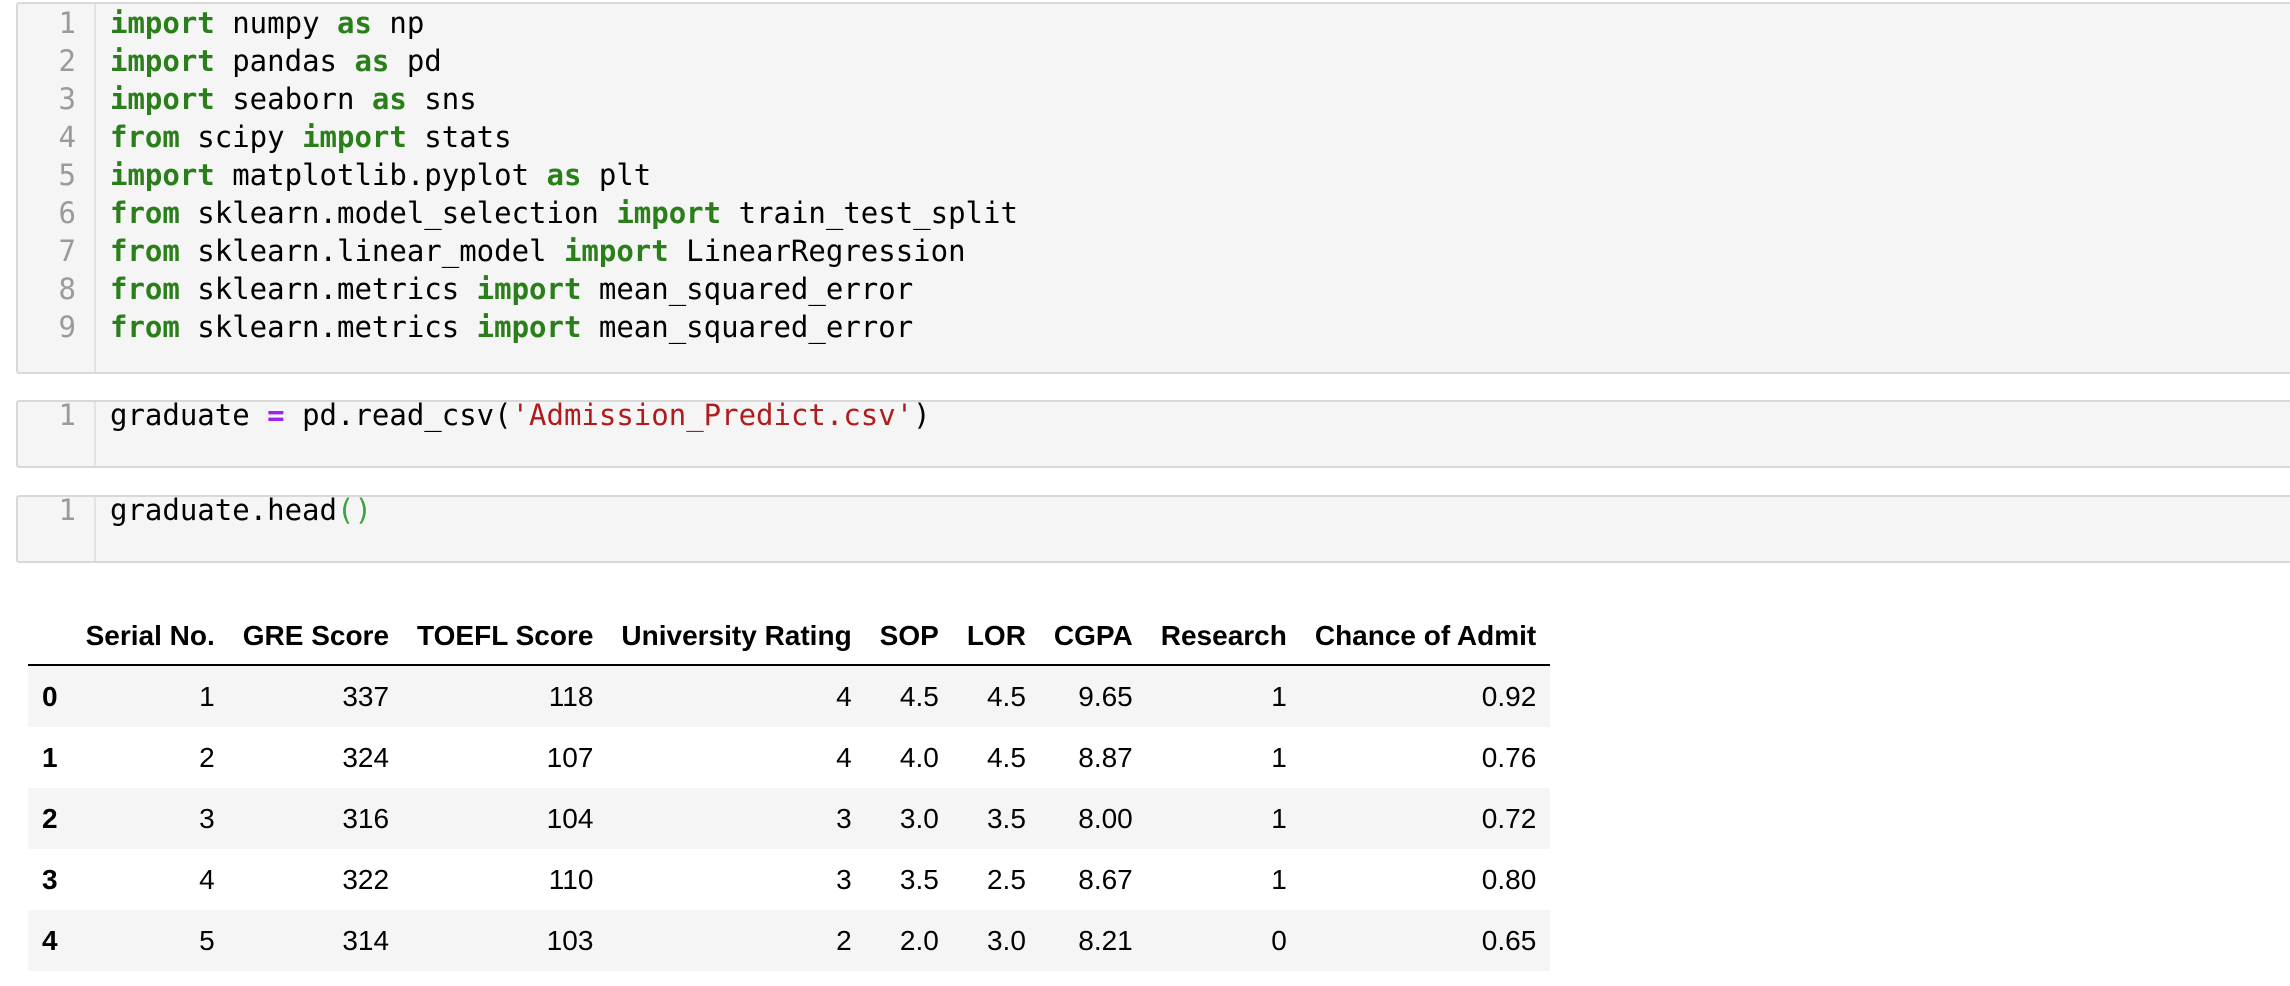 This screenshot has width=2290, height=986. What do you see at coordinates (1153, 512) in the screenshot?
I see `code-line: 1 graduate.head()` at bounding box center [1153, 512].